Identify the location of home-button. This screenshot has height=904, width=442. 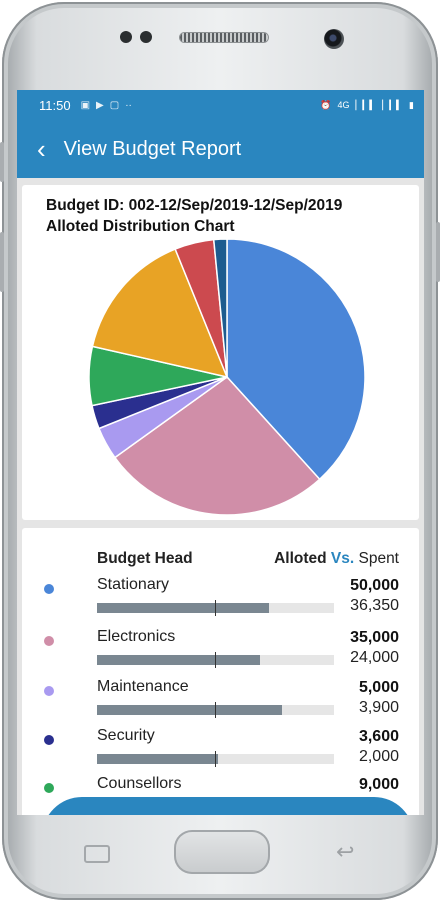
(222, 852).